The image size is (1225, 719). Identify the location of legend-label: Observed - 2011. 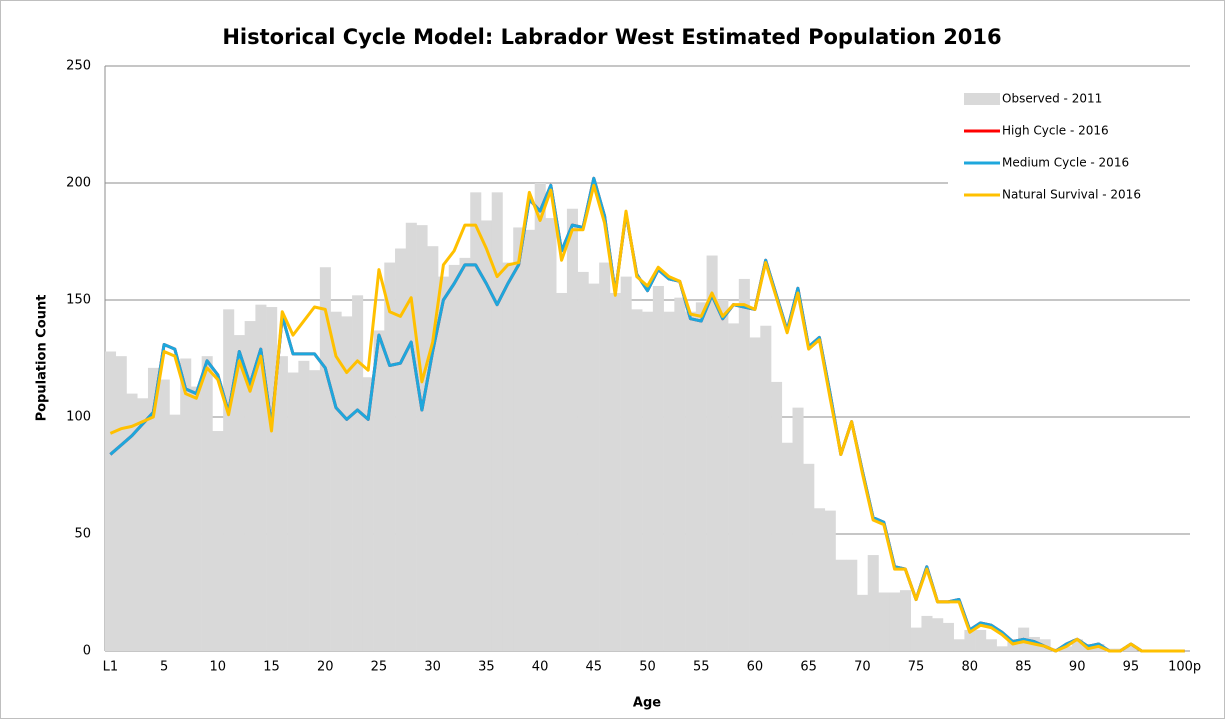
(1052, 99).